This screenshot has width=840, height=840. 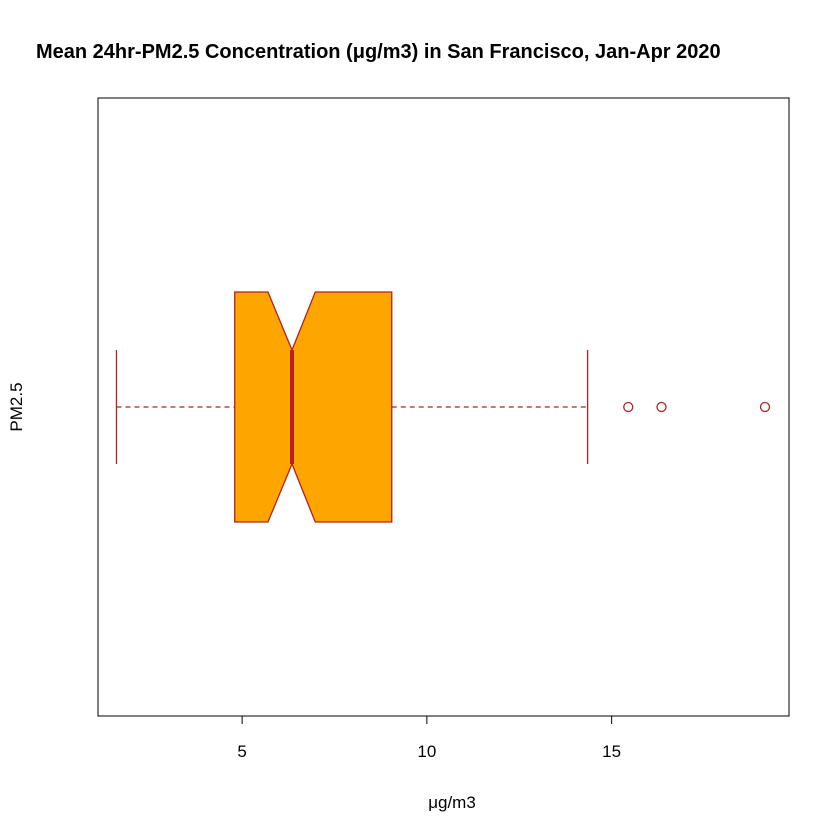 What do you see at coordinates (611, 751) in the screenshot?
I see `x-tick-label: 15` at bounding box center [611, 751].